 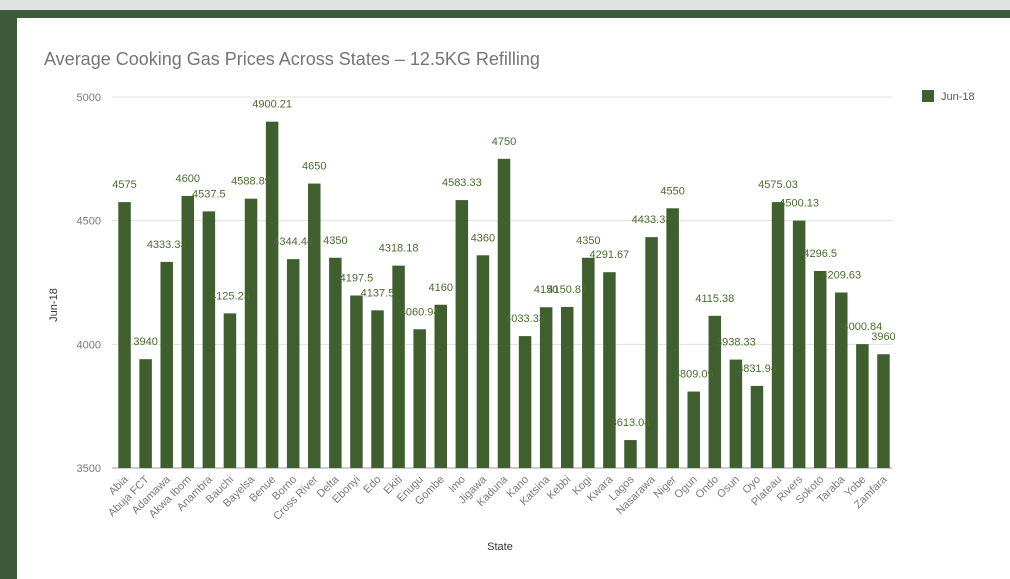 I want to click on x-tick-label: Osun, so click(x=728, y=487).